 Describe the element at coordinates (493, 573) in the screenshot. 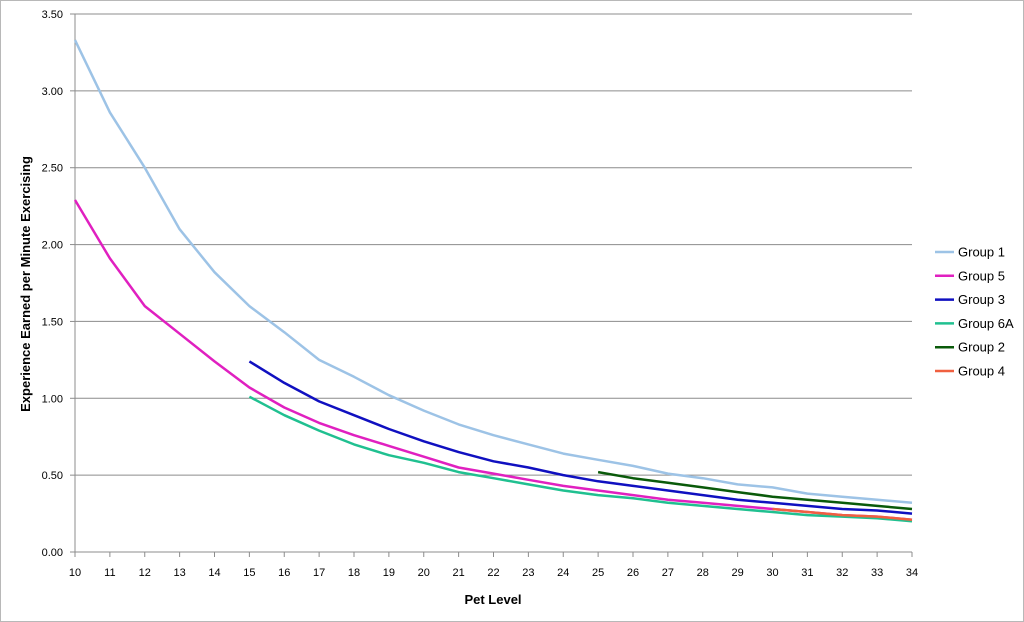

I see `x-tick-label: 22` at that location.